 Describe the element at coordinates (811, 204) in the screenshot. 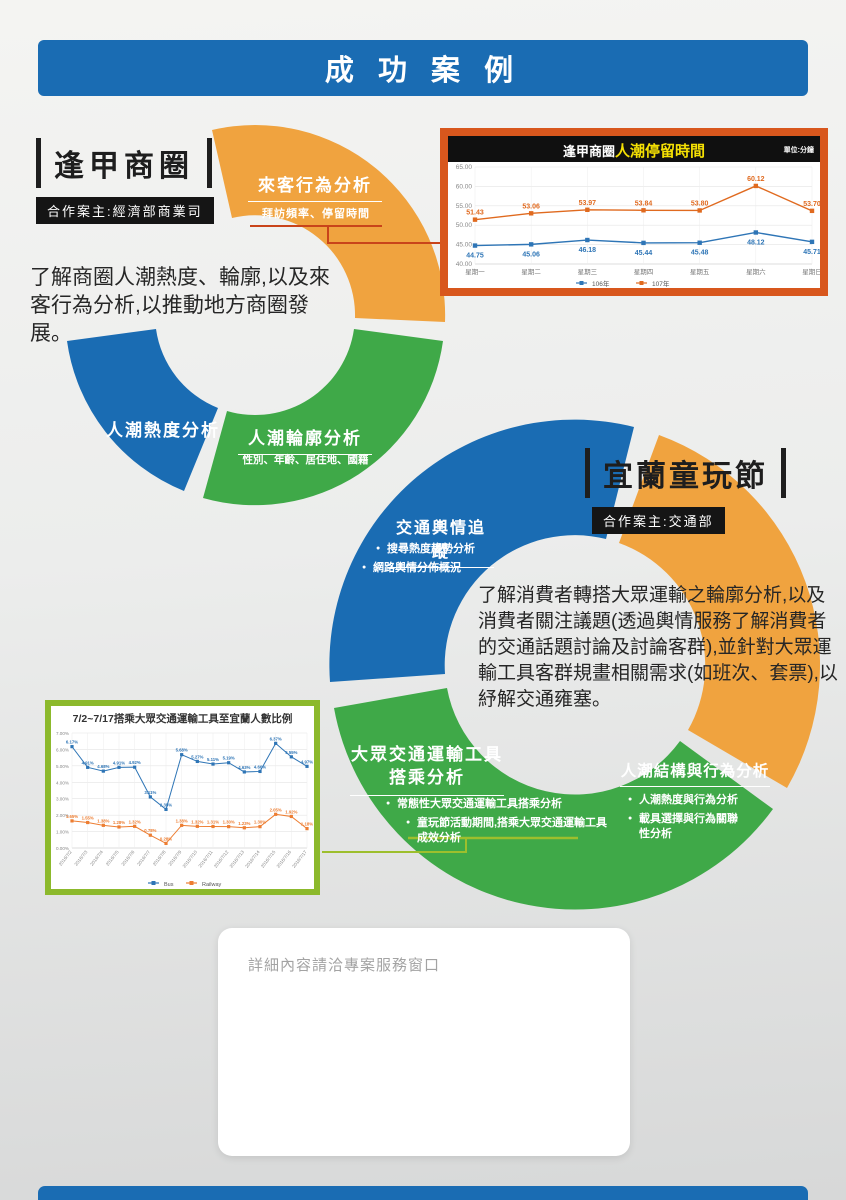

I see `point-label: 53.70` at that location.